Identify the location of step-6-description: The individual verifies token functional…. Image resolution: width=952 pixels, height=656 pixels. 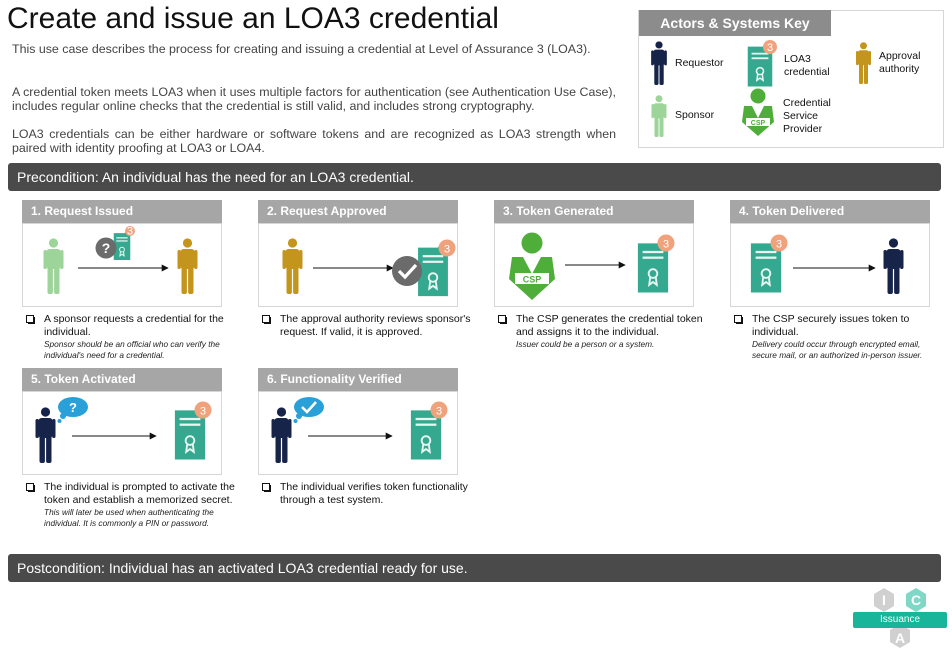
(367, 493).